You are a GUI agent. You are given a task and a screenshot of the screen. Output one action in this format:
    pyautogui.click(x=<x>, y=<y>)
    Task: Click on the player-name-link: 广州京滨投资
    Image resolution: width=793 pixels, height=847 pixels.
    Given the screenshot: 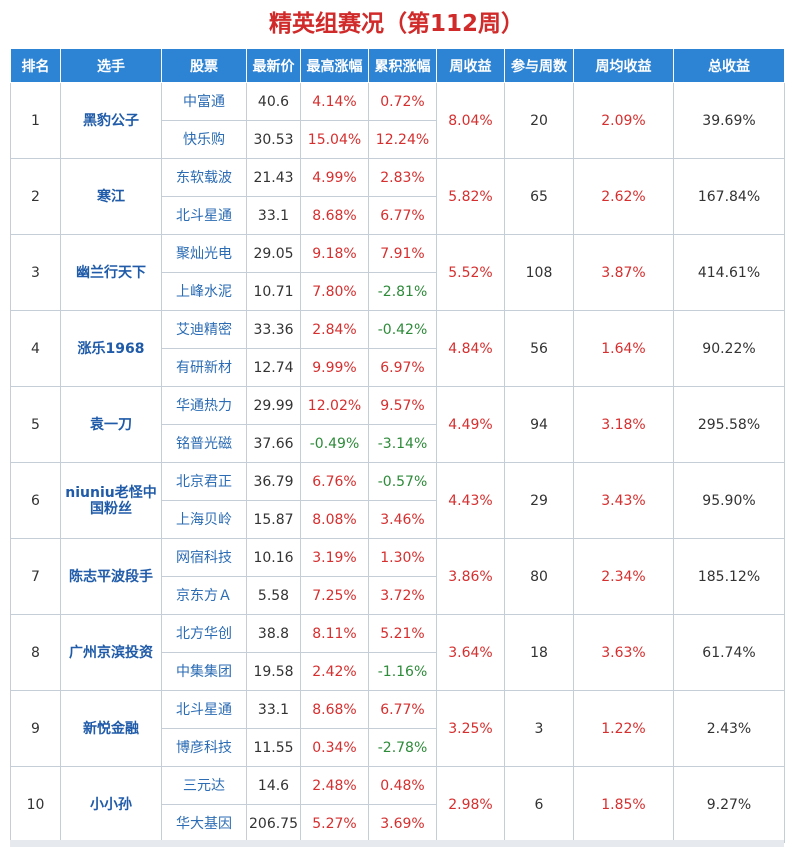 What is the action you would take?
    pyautogui.click(x=111, y=652)
    